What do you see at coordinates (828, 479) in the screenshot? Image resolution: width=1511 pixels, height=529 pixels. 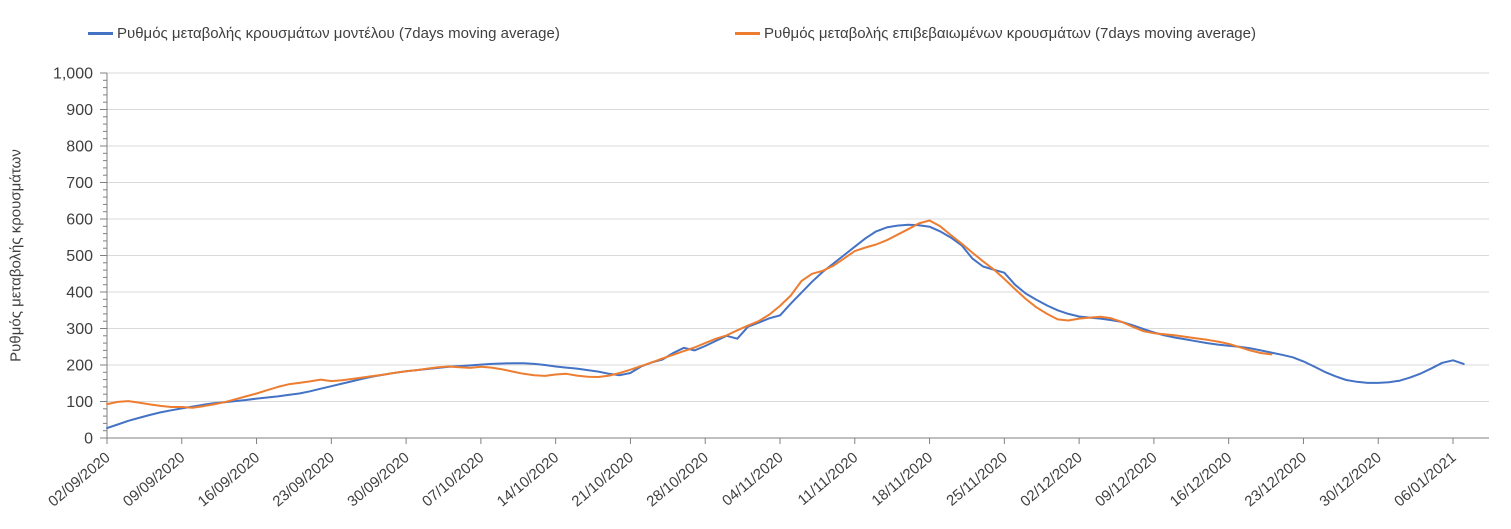 I see `x-tick-label: 11/11/2020` at bounding box center [828, 479].